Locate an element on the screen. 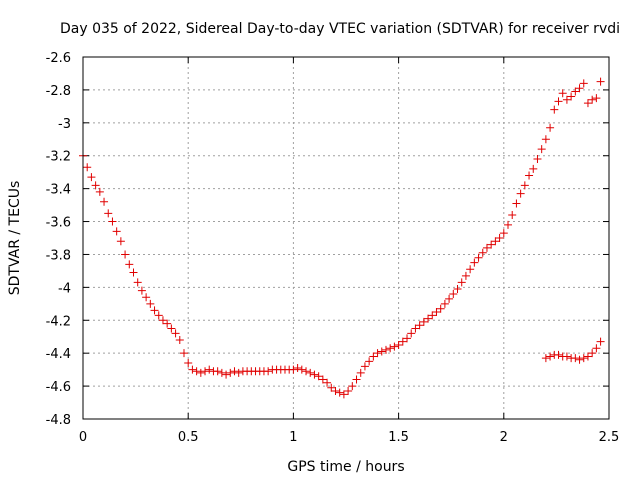 Image resolution: width=640 pixels, height=480 pixels. y-tick-label: -3.2 is located at coordinates (58, 157).